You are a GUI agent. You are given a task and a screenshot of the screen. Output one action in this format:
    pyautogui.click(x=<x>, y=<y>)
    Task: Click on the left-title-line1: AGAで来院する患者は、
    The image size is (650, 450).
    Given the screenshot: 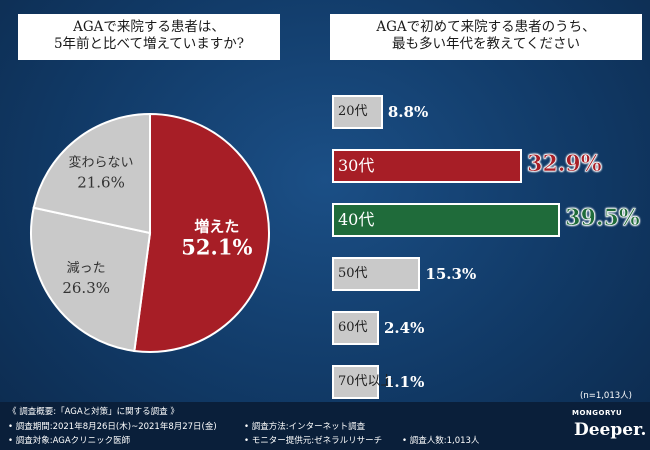 What is the action you would take?
    pyautogui.click(x=149, y=27)
    